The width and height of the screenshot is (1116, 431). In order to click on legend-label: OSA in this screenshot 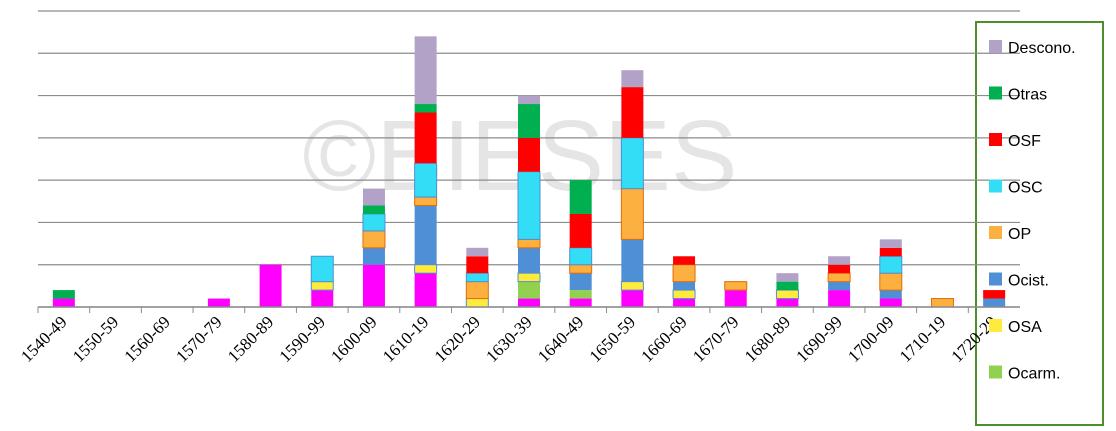, I will do `click(1025, 327)`.